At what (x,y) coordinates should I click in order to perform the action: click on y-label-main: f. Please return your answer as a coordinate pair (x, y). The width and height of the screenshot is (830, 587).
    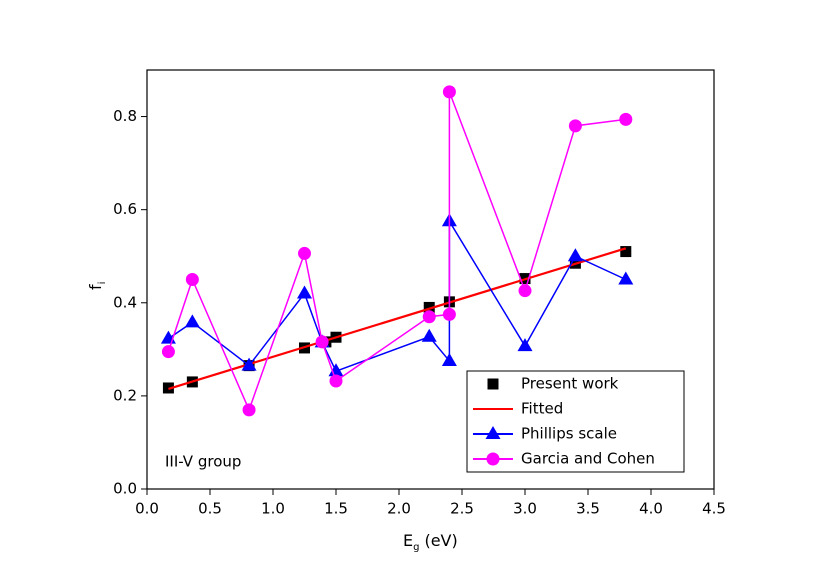
    Looking at the image, I should click on (95, 287).